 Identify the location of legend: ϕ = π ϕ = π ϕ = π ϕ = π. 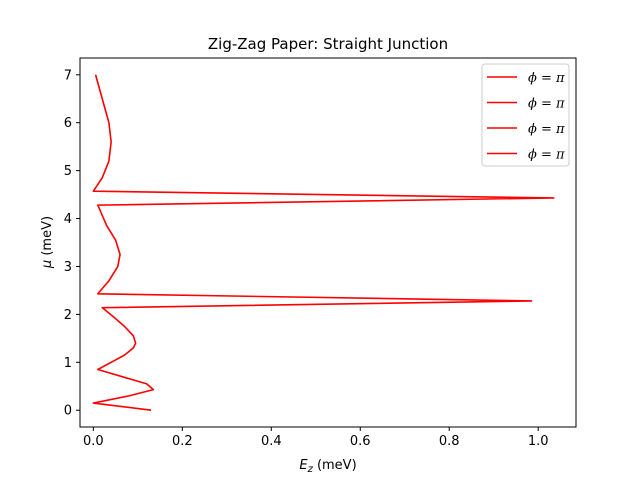
(525, 115).